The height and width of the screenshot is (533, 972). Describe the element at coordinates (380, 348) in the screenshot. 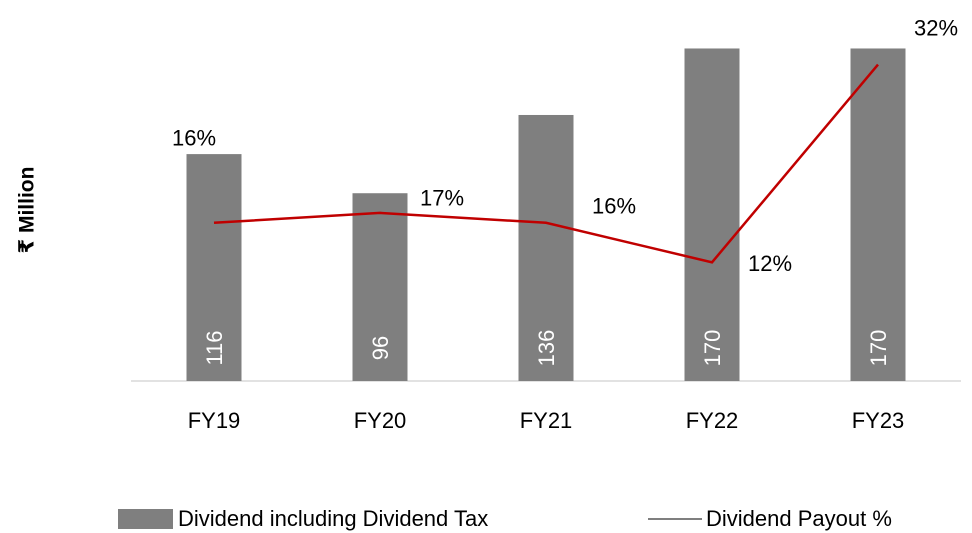

I see `bar-value-label: 96` at that location.